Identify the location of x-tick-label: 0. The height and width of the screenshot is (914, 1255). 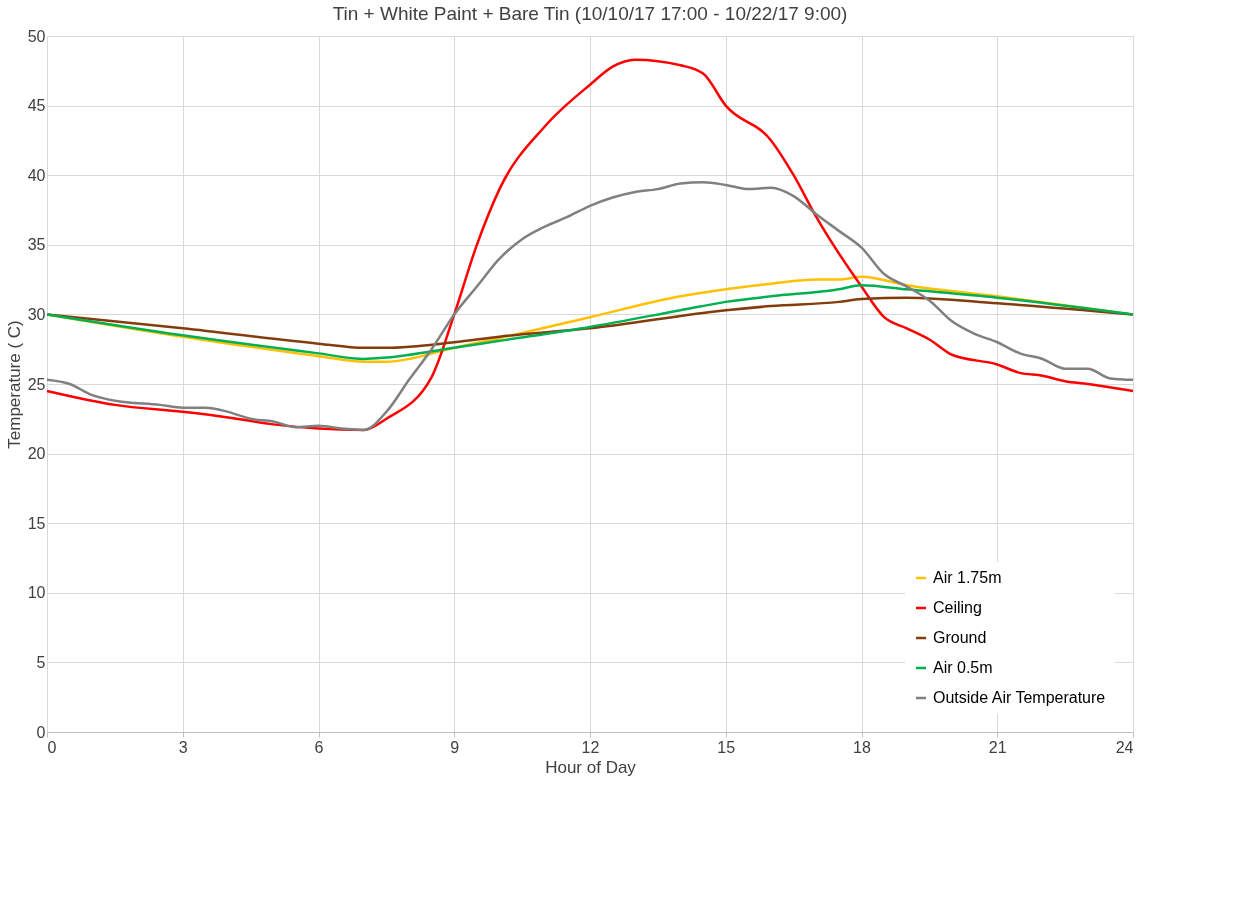
(52, 747).